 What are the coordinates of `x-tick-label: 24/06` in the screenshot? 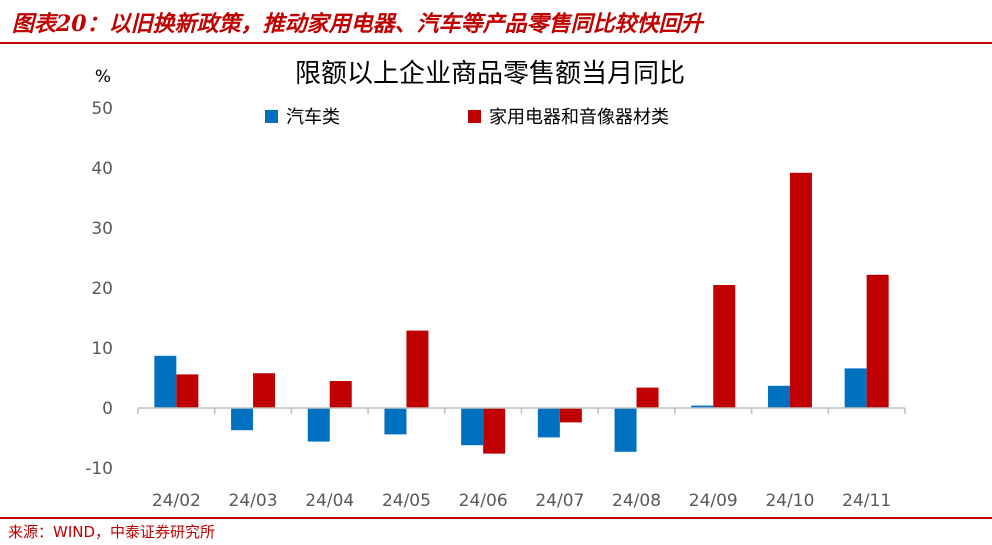 It's located at (483, 501).